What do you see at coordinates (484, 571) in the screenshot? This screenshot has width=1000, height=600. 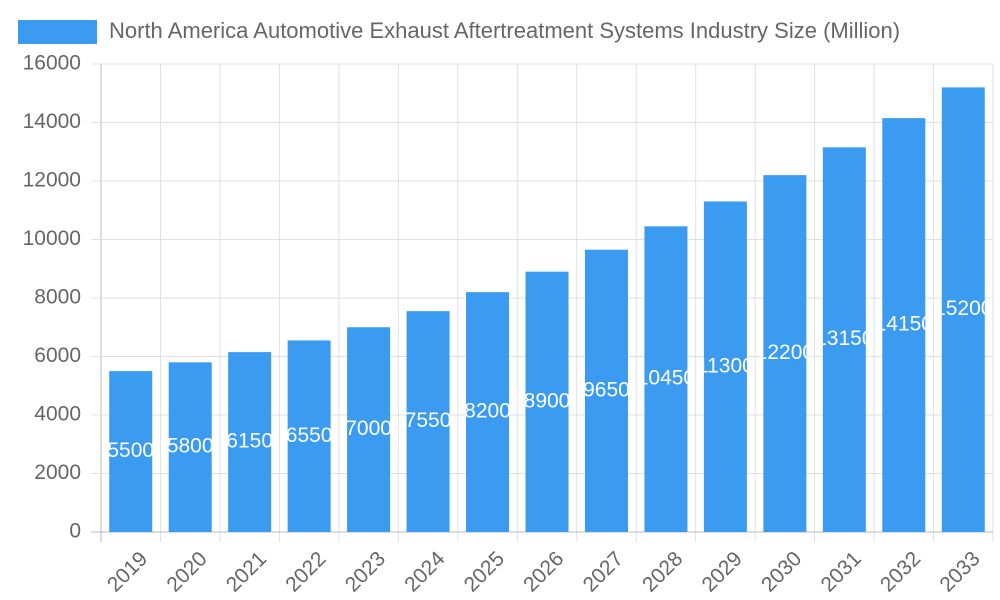 I see `x-tick-label: 2025` at bounding box center [484, 571].